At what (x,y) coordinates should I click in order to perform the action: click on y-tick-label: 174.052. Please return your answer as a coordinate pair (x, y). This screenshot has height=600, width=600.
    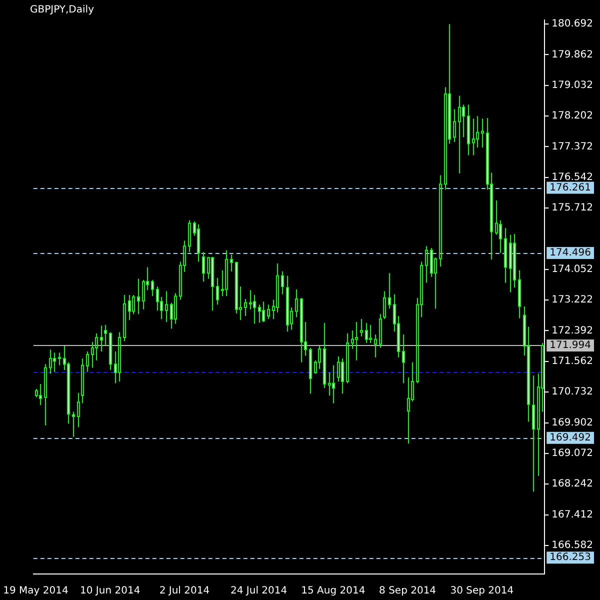
    Looking at the image, I should click on (573, 269).